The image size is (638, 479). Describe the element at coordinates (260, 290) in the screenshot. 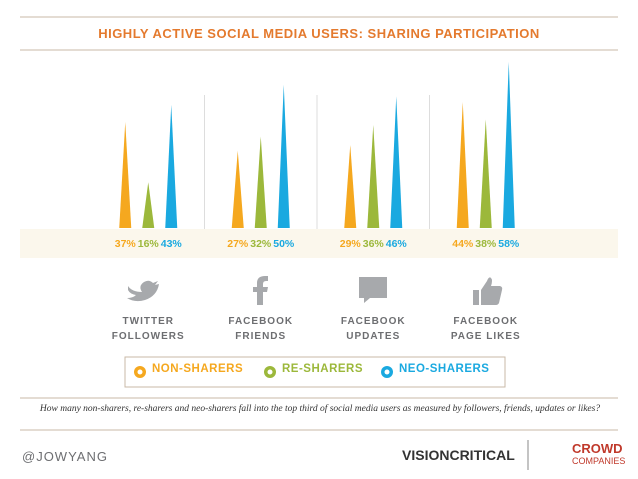

I see `facebook-icon` at that location.